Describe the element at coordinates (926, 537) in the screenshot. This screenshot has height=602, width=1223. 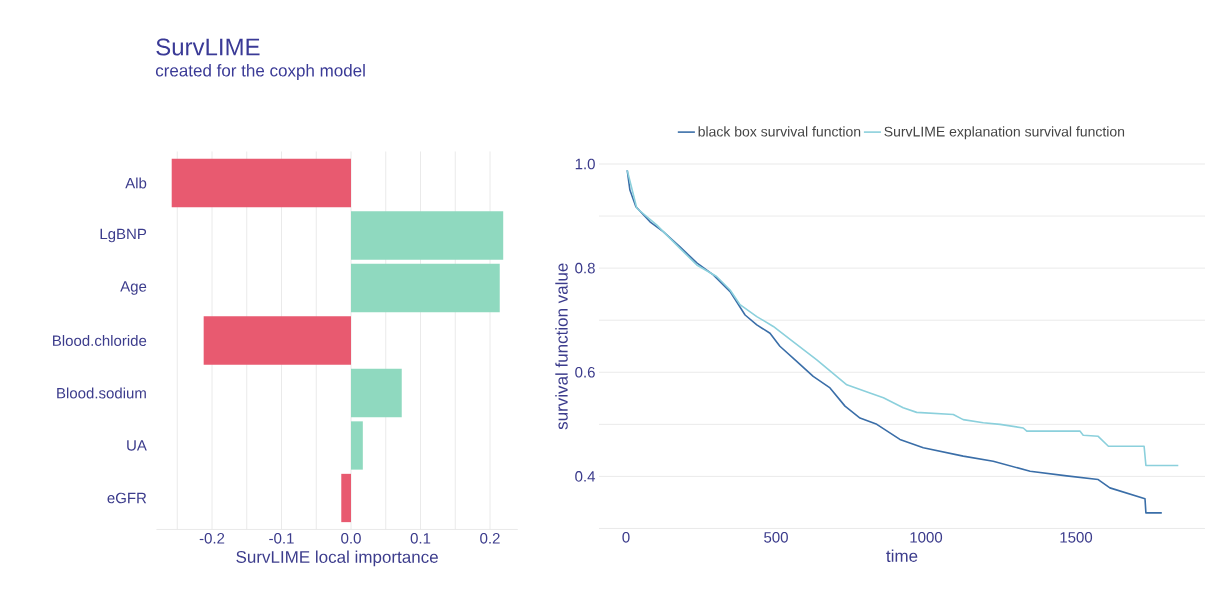
I see `x-tick-label: 1000` at that location.